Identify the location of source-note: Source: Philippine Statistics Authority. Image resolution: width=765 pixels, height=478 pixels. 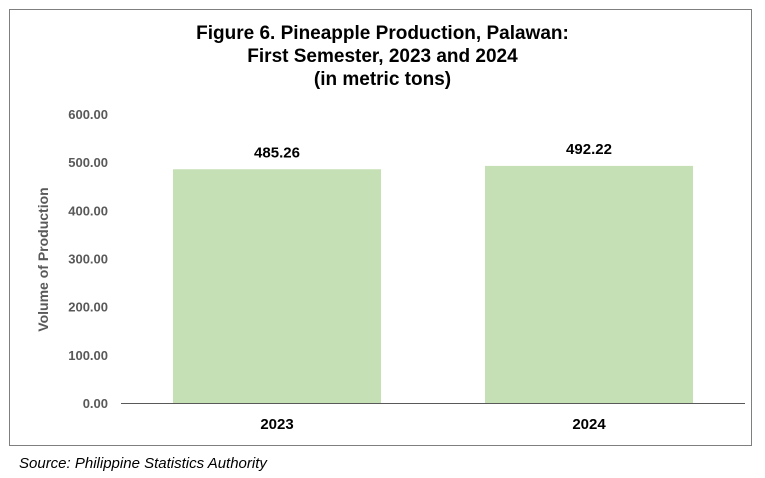
(143, 463).